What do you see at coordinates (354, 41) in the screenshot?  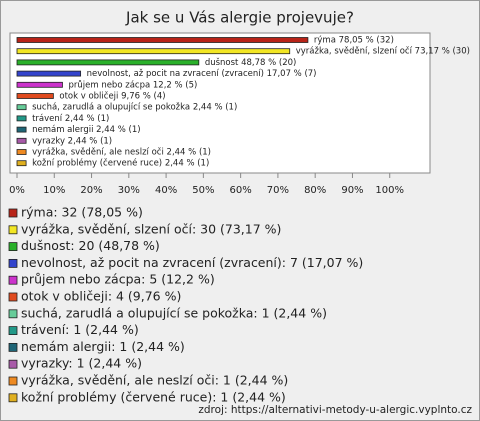 I see `data-label: rýma 78,05 % (32)` at bounding box center [354, 41].